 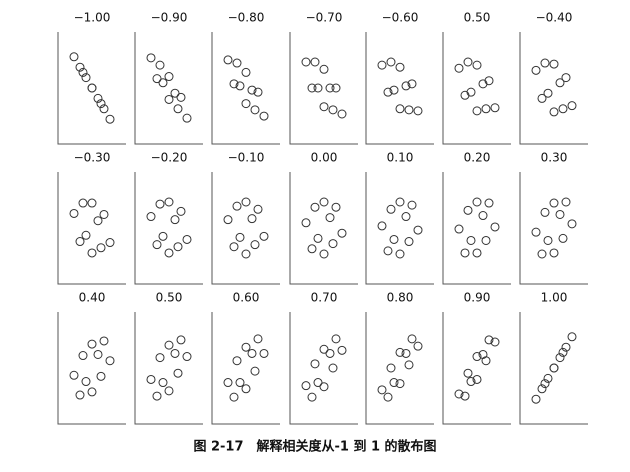 I want to click on panel: 0.30, so click(x=553, y=218).